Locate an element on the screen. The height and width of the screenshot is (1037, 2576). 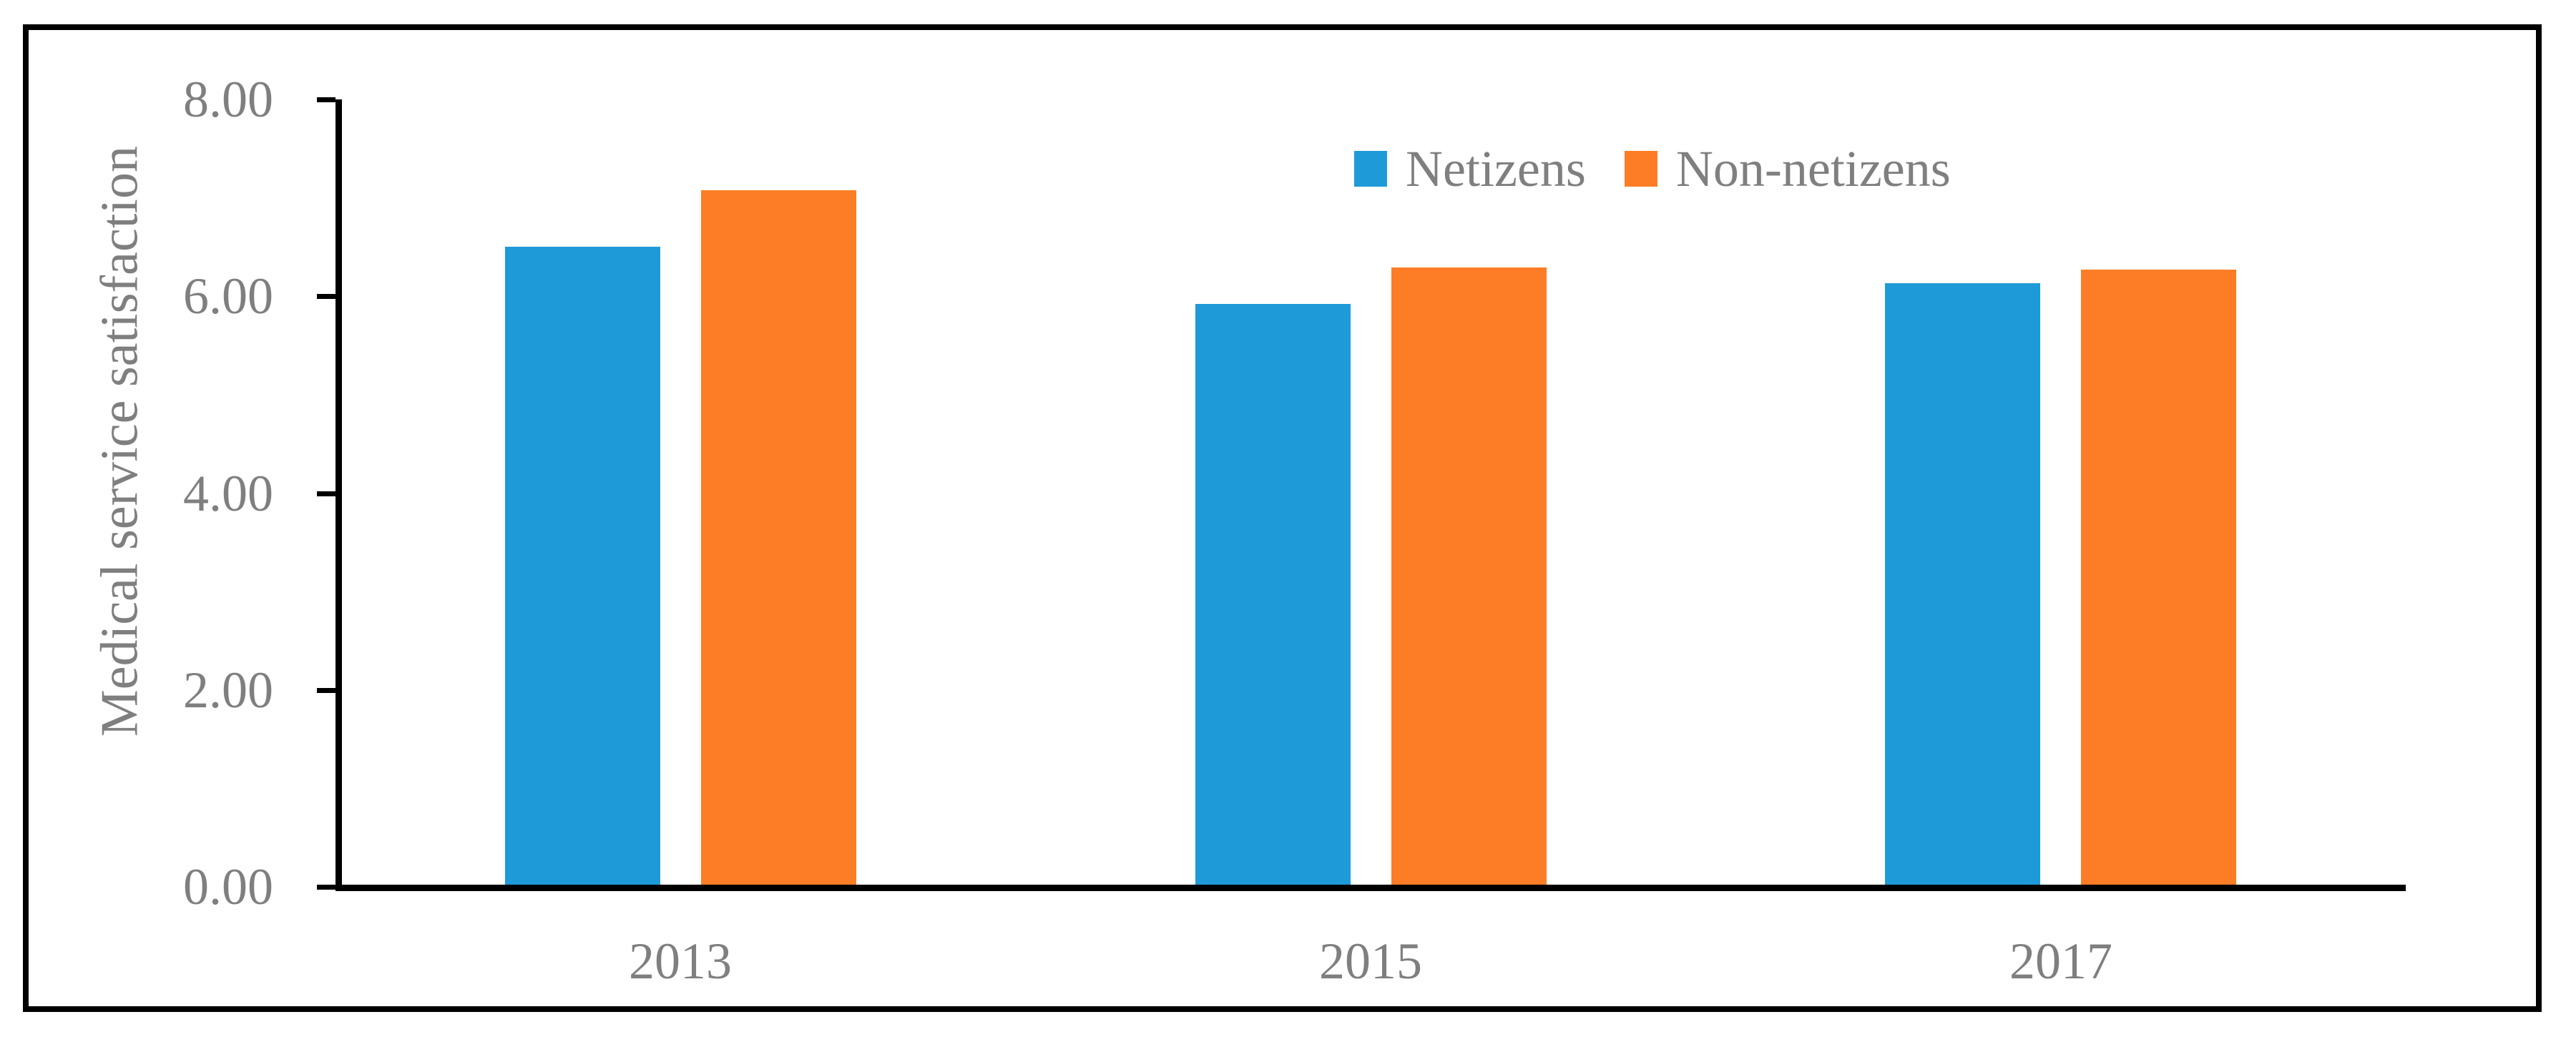
y-tick-label: 0.00 is located at coordinates (228, 887).